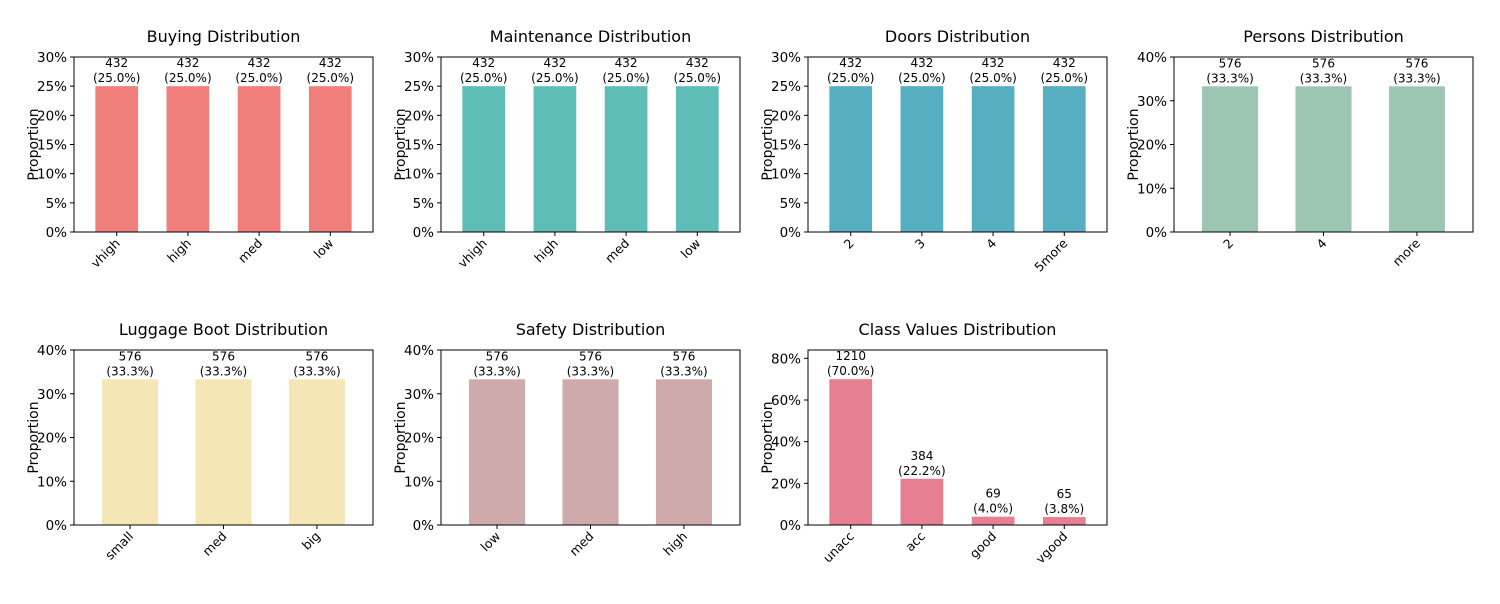  I want to click on x-tick-label: 4, so click(991, 243).